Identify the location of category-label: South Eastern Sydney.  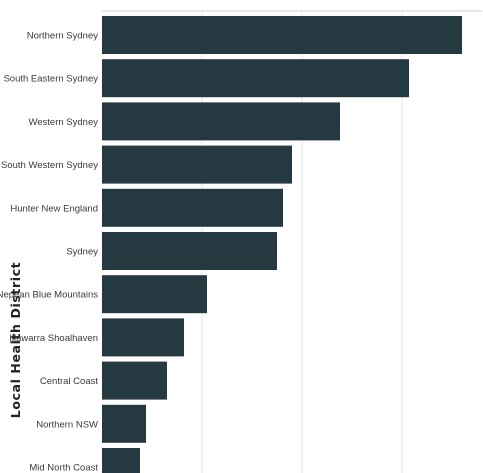
(50, 79).